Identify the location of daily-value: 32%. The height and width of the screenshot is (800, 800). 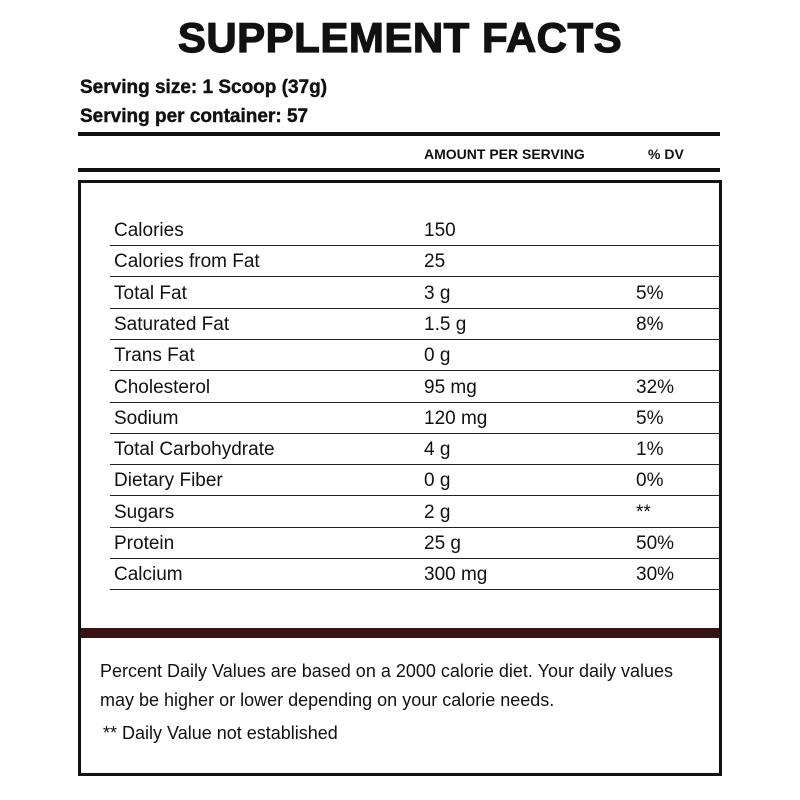
(655, 387).